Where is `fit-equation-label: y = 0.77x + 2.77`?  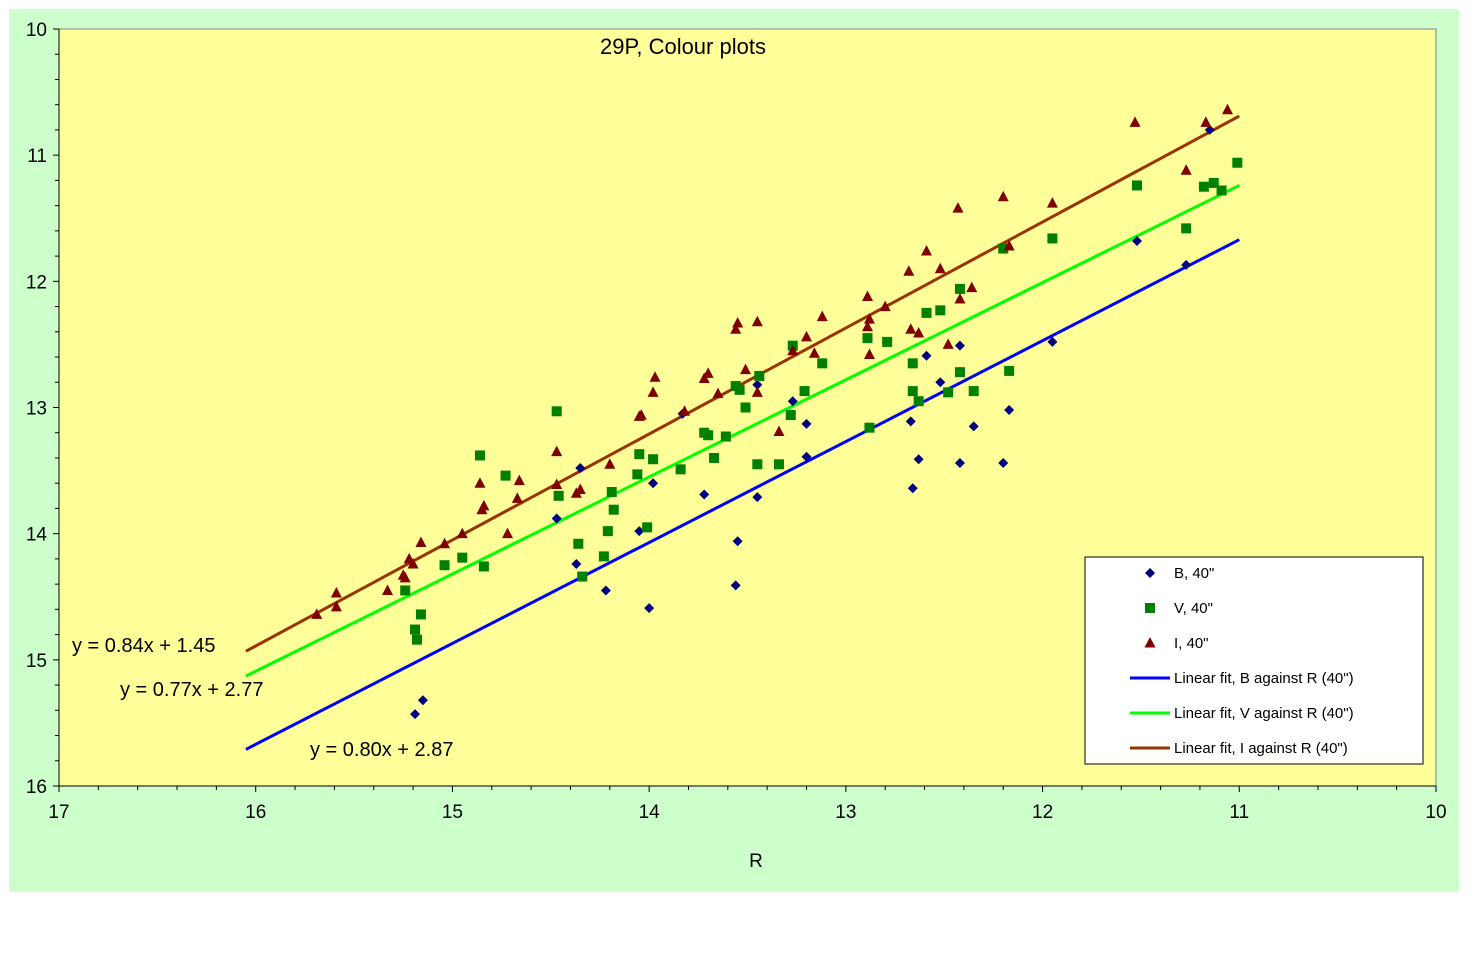 fit-equation-label: y = 0.77x + 2.77 is located at coordinates (191, 690).